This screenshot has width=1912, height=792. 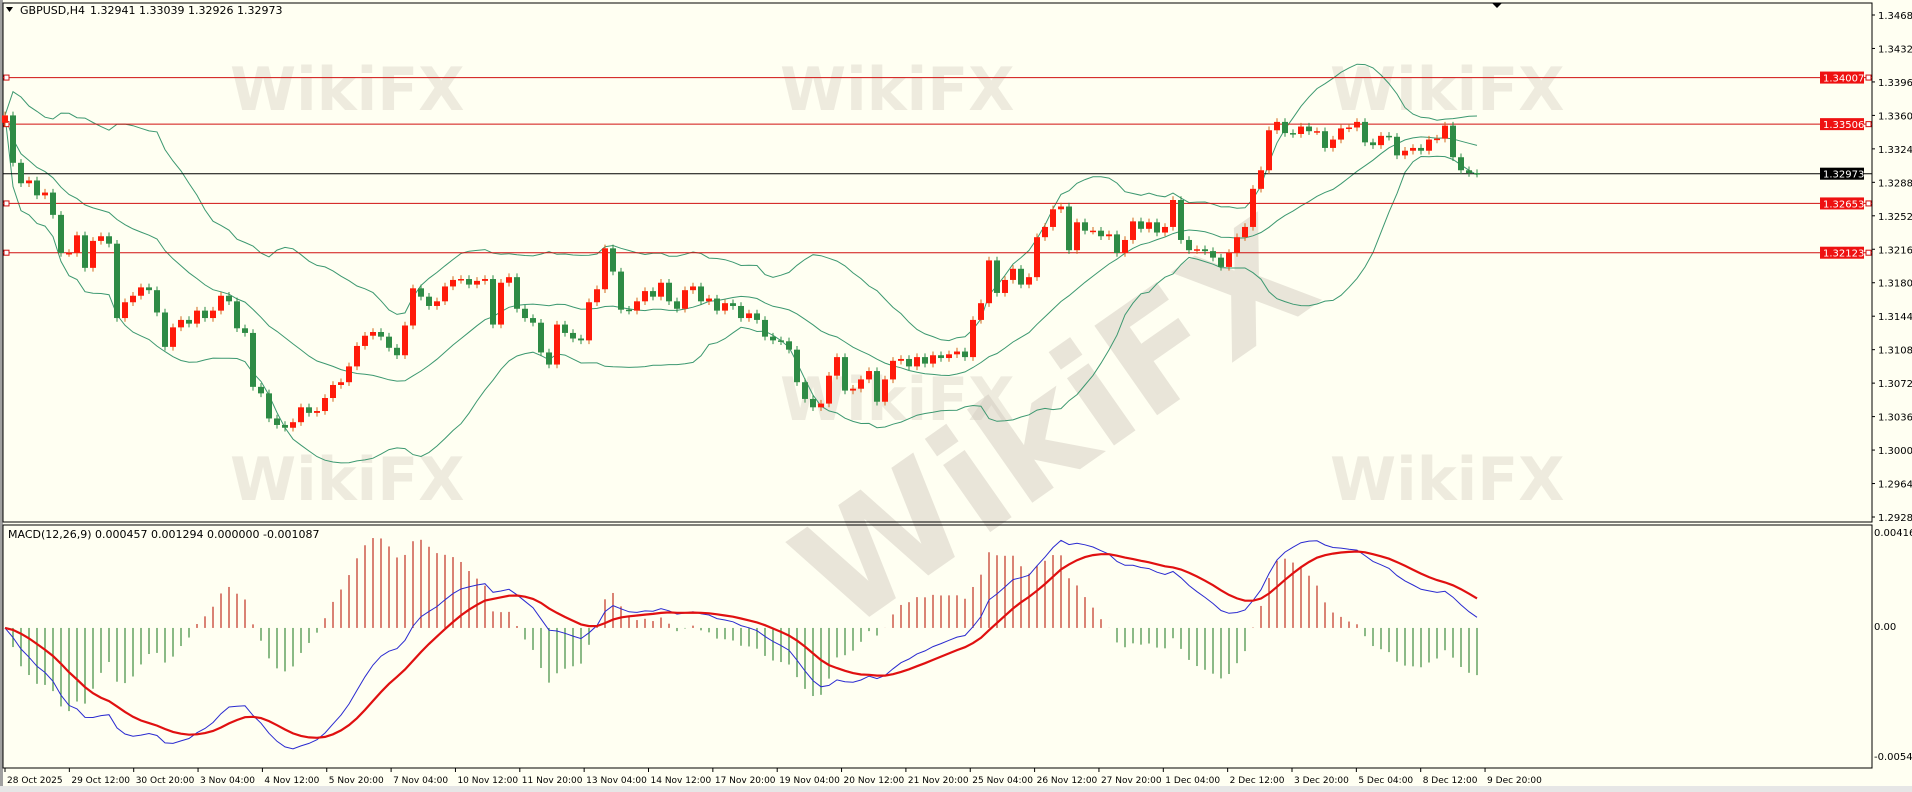 What do you see at coordinates (1843, 125) in the screenshot?
I see `level-price-label: 1.33506` at bounding box center [1843, 125].